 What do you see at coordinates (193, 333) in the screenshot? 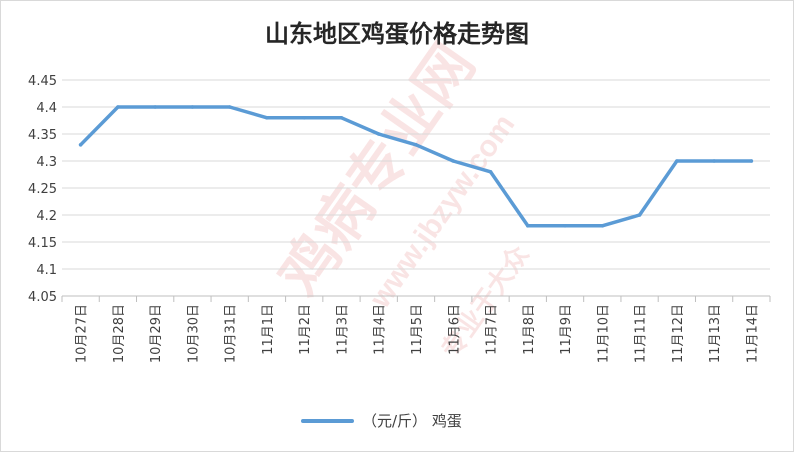
I see `x-tick-label: 10月30日` at bounding box center [193, 333].